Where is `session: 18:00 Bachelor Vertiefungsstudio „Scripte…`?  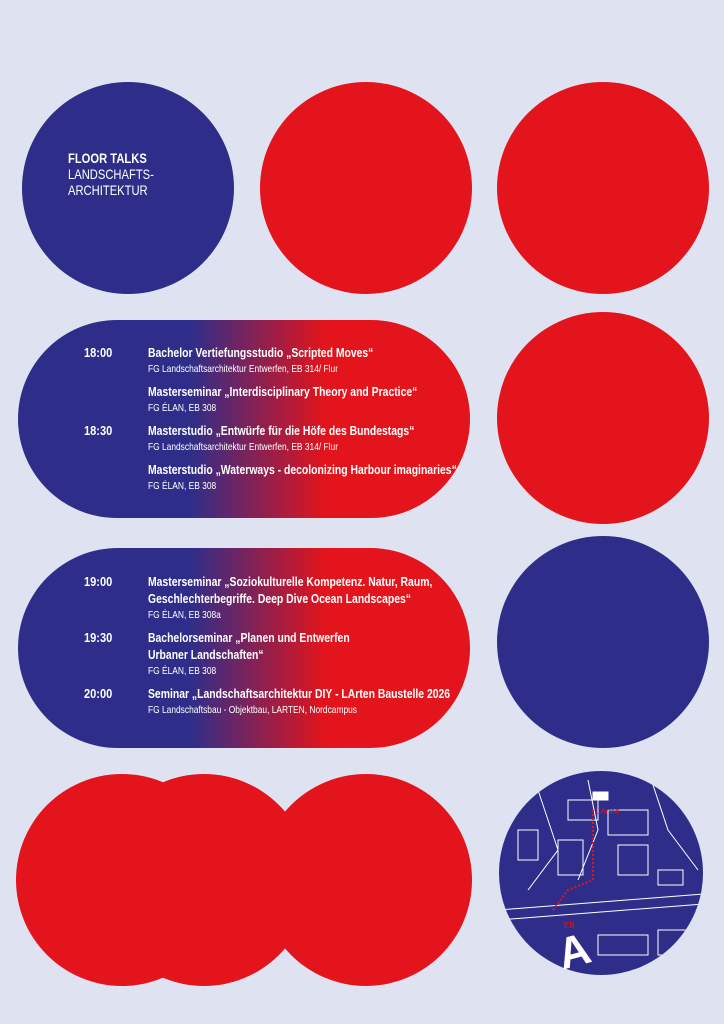 session: 18:00 Bachelor Vertiefungsstudio „Scripte… is located at coordinates (309, 422).